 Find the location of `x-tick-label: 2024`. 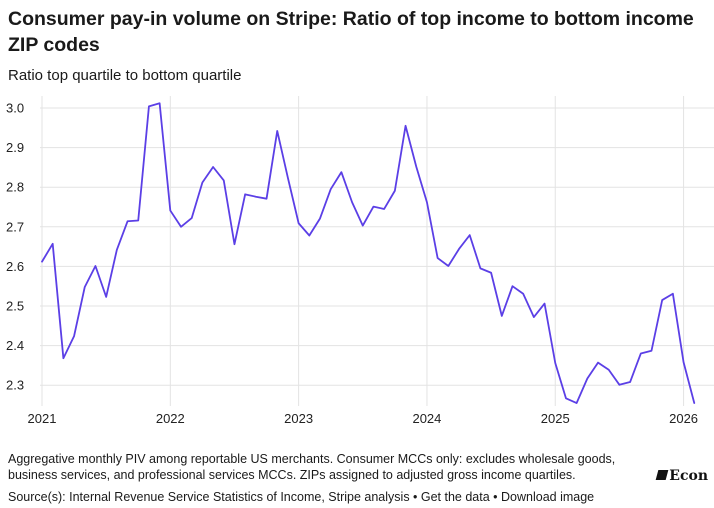

x-tick-label: 2024 is located at coordinates (426, 418).